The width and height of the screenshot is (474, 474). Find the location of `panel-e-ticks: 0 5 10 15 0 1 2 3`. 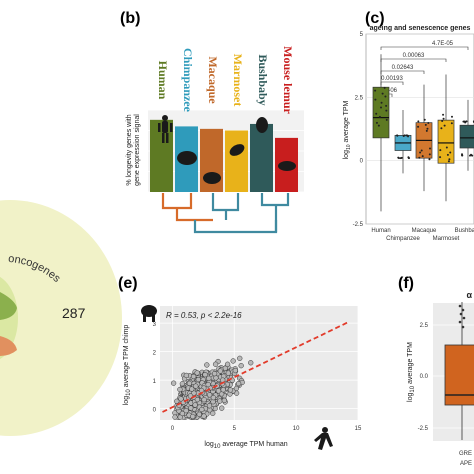

panel-e-ticks: 0 5 10 15 0 1 2 3 is located at coordinates (257, 377).